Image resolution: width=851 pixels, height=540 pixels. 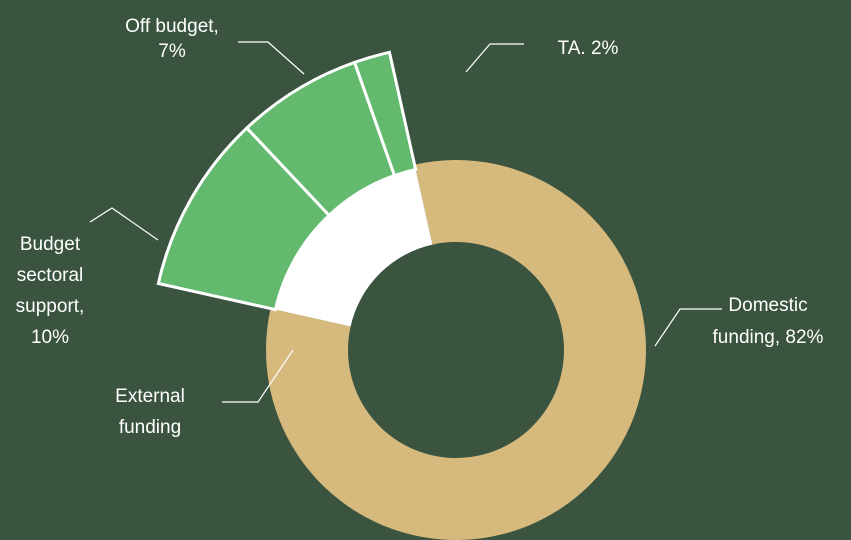 I want to click on segment-label: Off budget,, so click(x=172, y=26).